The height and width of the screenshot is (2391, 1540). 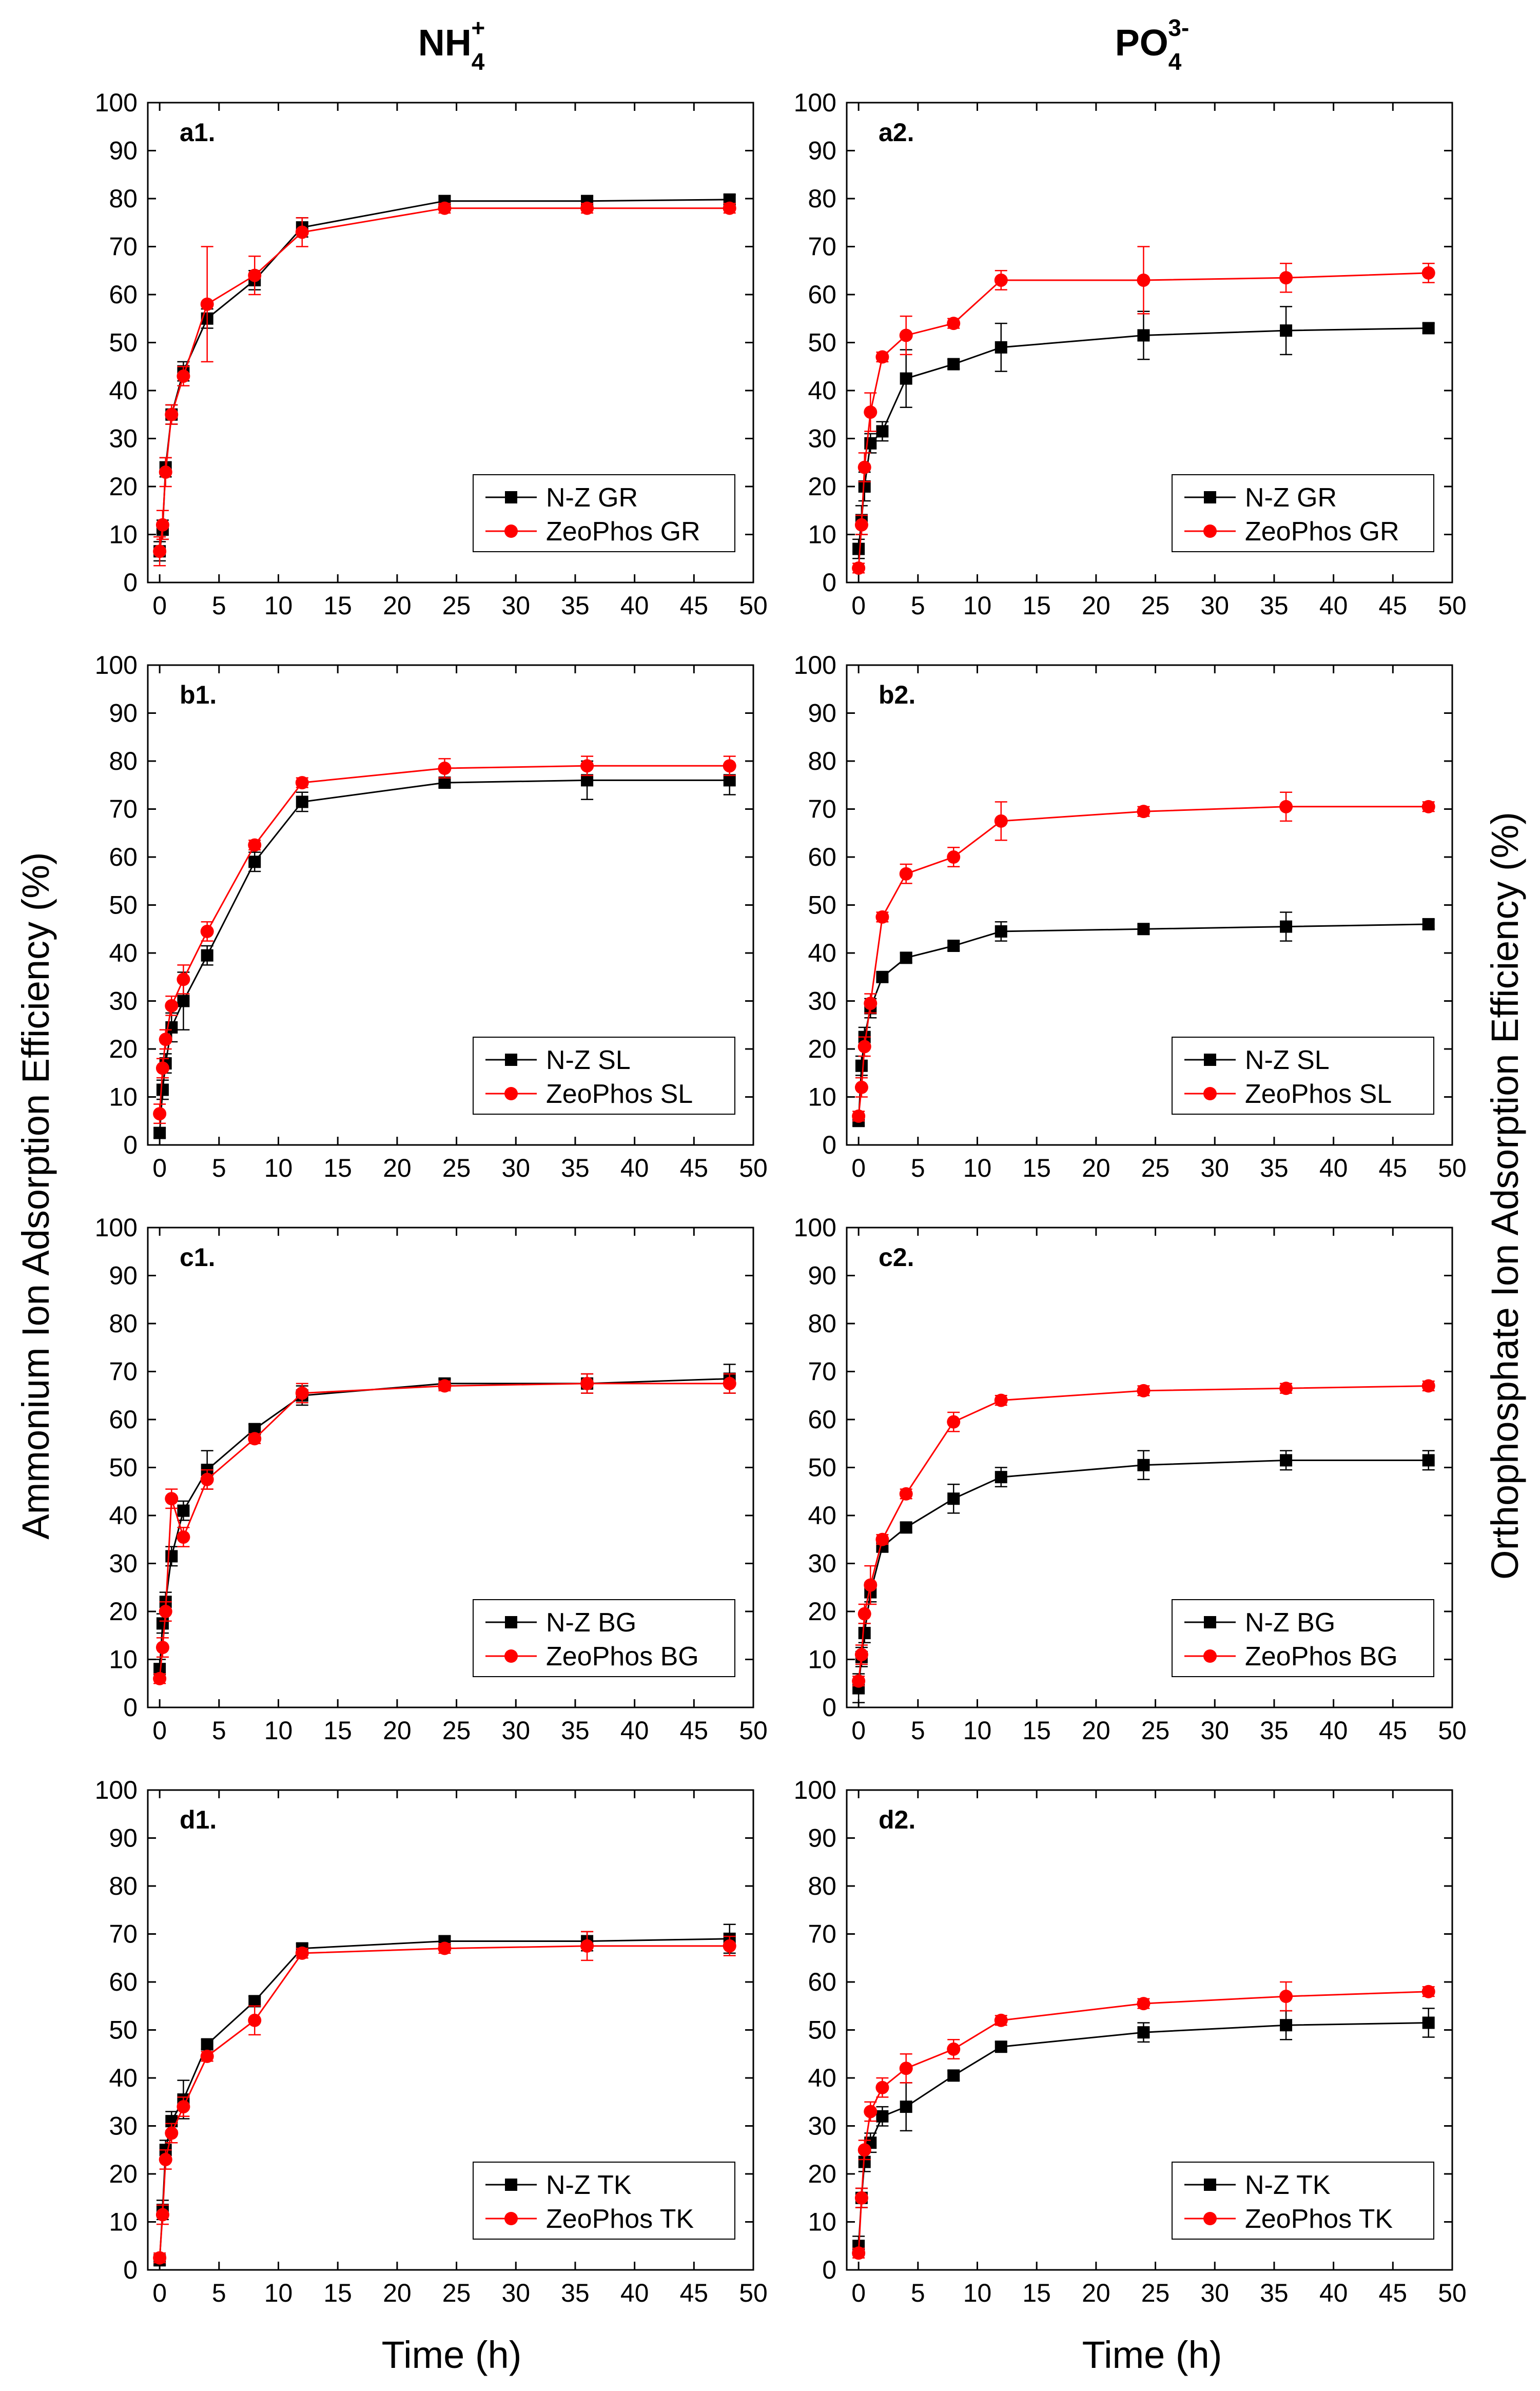 I want to click on legend-label: N-Z BG, so click(x=591, y=1623).